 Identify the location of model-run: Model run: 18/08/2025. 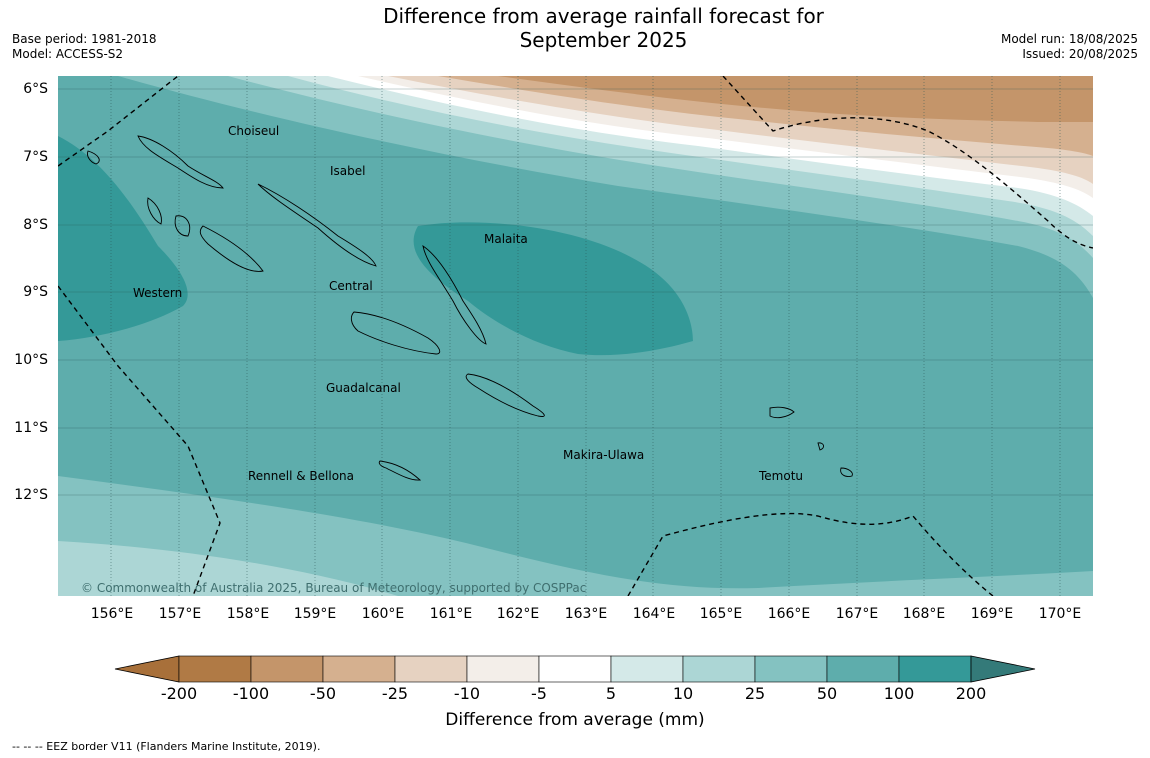
(1069, 39).